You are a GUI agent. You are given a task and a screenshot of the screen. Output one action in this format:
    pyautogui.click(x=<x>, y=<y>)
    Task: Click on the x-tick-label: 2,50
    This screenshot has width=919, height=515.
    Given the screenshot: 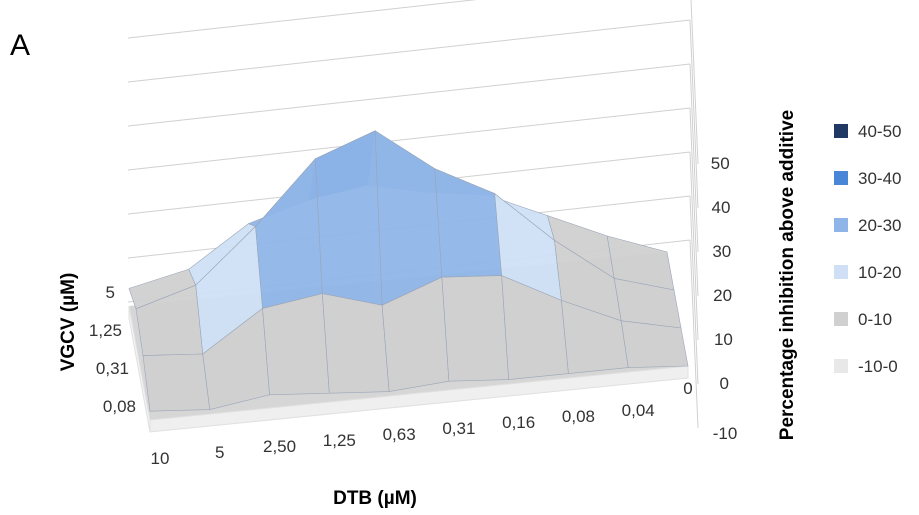 What is the action you would take?
    pyautogui.click(x=279, y=446)
    